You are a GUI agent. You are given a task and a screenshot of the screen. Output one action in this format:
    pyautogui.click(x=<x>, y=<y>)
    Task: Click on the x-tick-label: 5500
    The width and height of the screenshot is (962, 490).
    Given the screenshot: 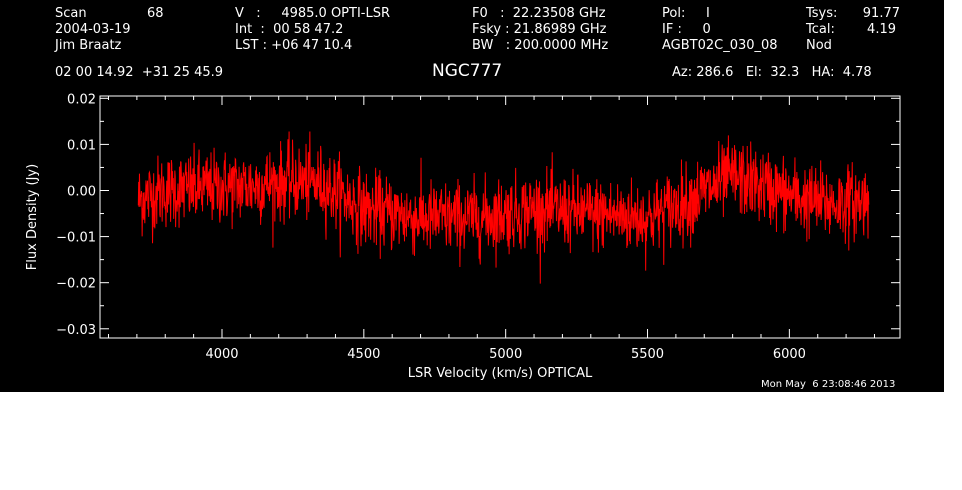 What is the action you would take?
    pyautogui.click(x=647, y=354)
    